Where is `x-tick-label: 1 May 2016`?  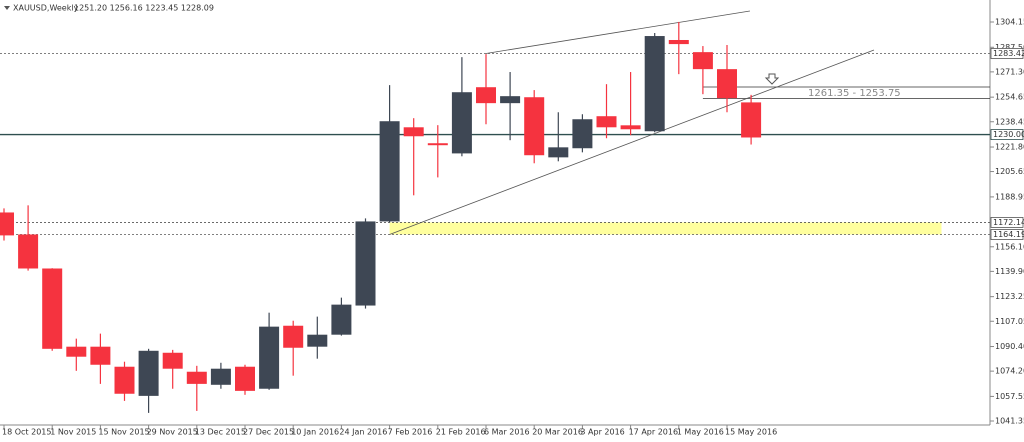 x-tick-label: 1 May 2016 is located at coordinates (700, 432).